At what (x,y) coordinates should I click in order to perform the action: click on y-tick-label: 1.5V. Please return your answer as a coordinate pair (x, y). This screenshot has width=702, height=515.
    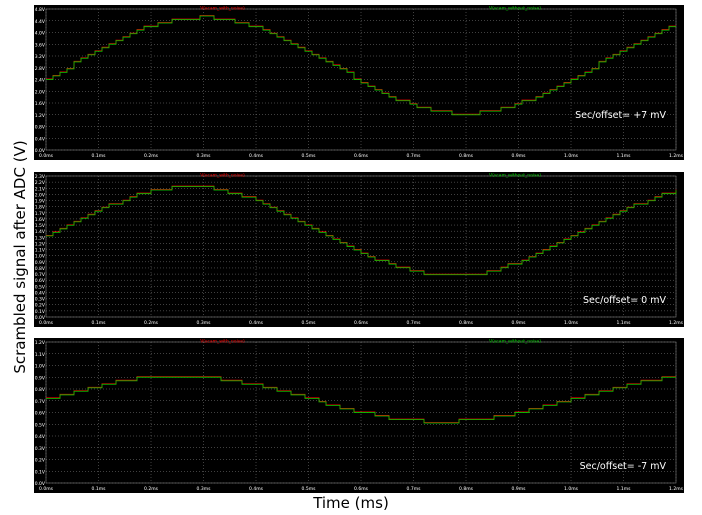
    Looking at the image, I should click on (40, 226).